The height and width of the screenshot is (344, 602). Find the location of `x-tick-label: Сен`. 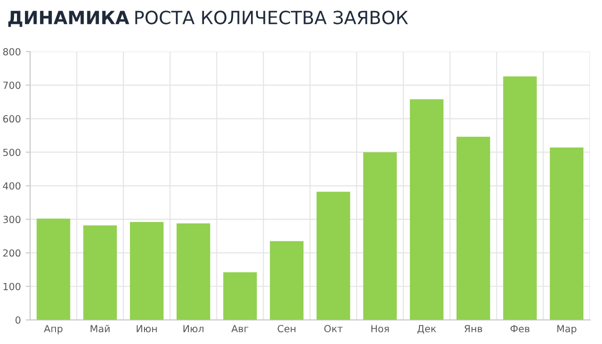

x-tick-label: Сен is located at coordinates (287, 328).